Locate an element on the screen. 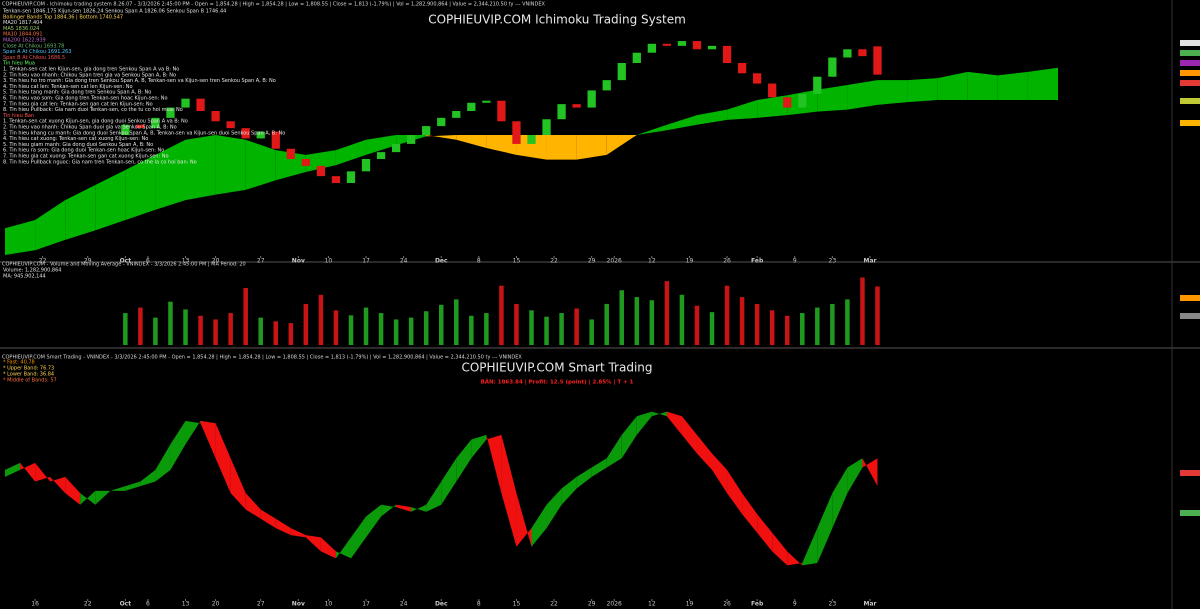 The height and width of the screenshot is (609, 1200). x-tick-label: Oct is located at coordinates (126, 261).